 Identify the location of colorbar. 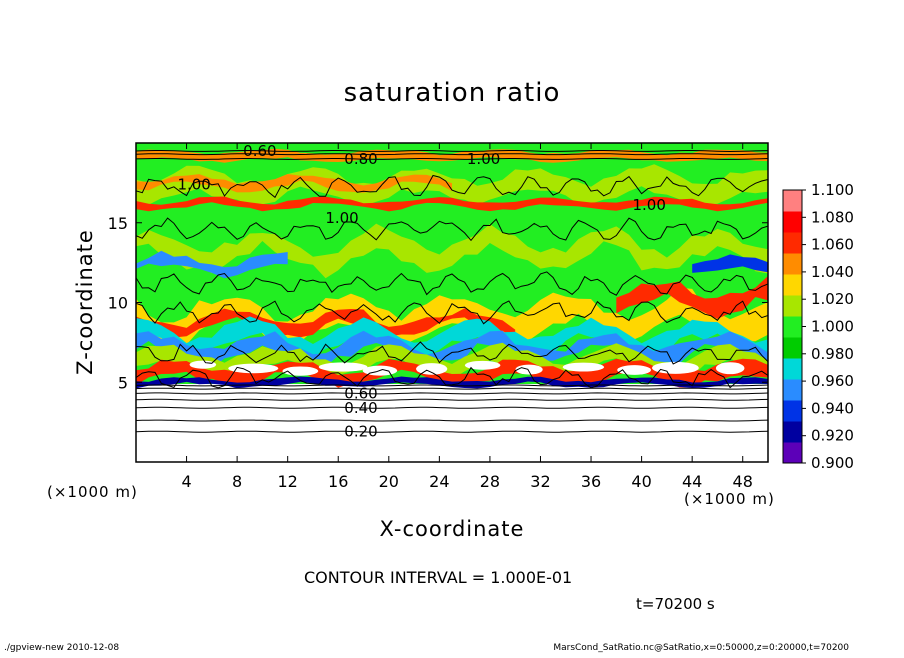
(792, 326).